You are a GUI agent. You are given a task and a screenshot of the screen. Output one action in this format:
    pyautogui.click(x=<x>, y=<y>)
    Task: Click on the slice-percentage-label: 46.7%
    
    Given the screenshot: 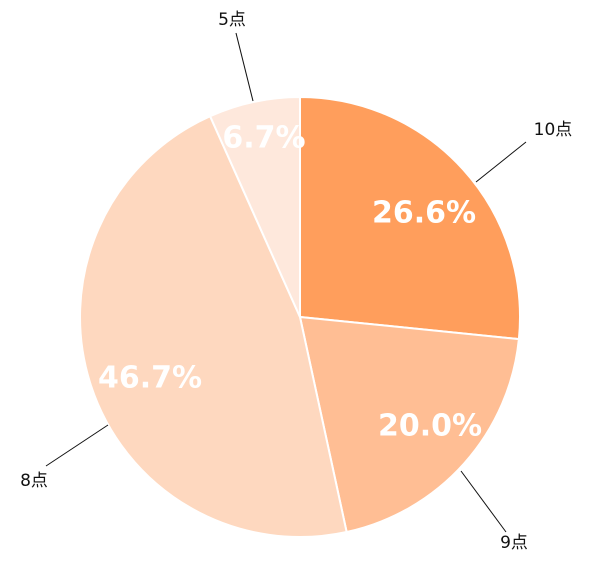 What is the action you would take?
    pyautogui.click(x=150, y=378)
    